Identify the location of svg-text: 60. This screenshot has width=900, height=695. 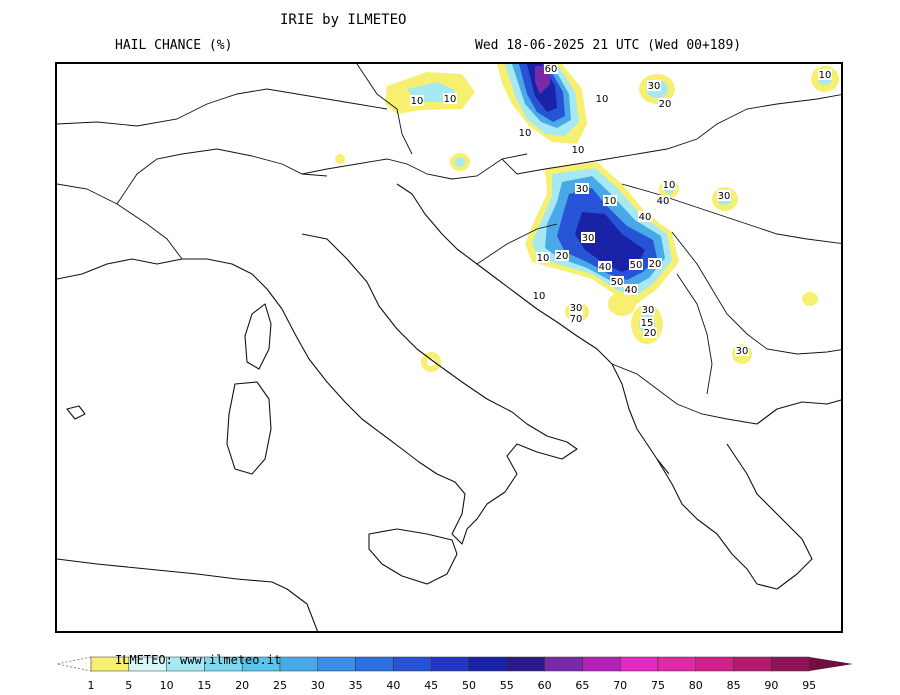
(551, 69).